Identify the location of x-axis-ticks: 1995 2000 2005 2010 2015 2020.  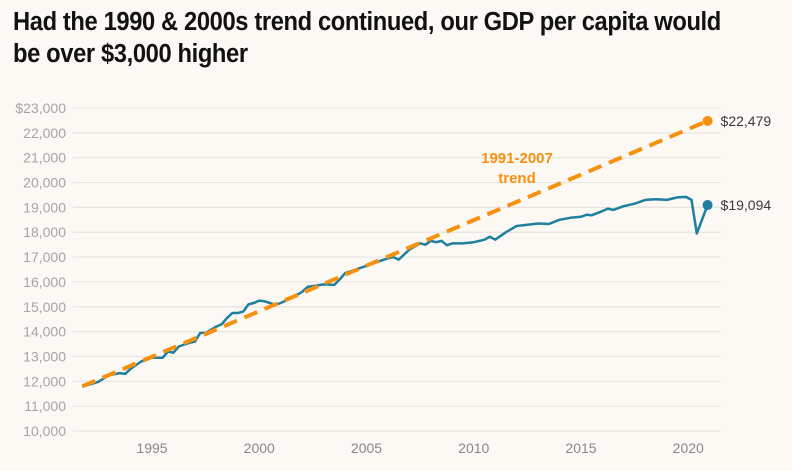
(420, 448).